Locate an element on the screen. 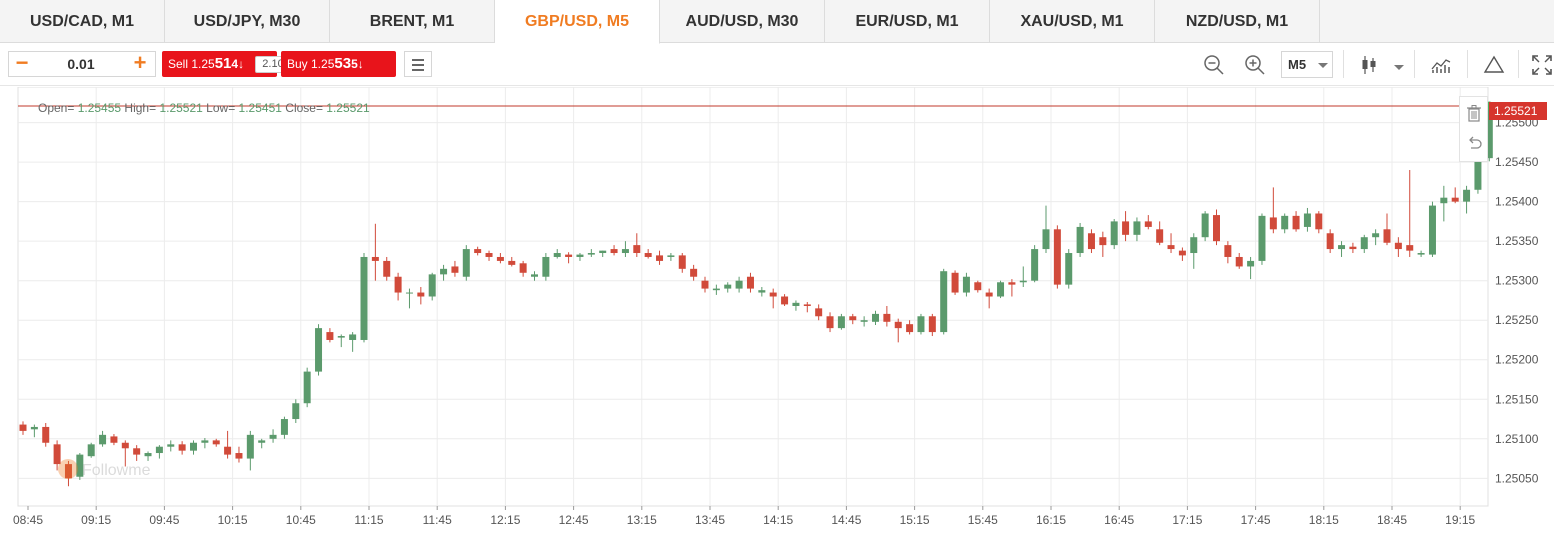 This screenshot has height=535, width=1554. menu-button is located at coordinates (418, 64).